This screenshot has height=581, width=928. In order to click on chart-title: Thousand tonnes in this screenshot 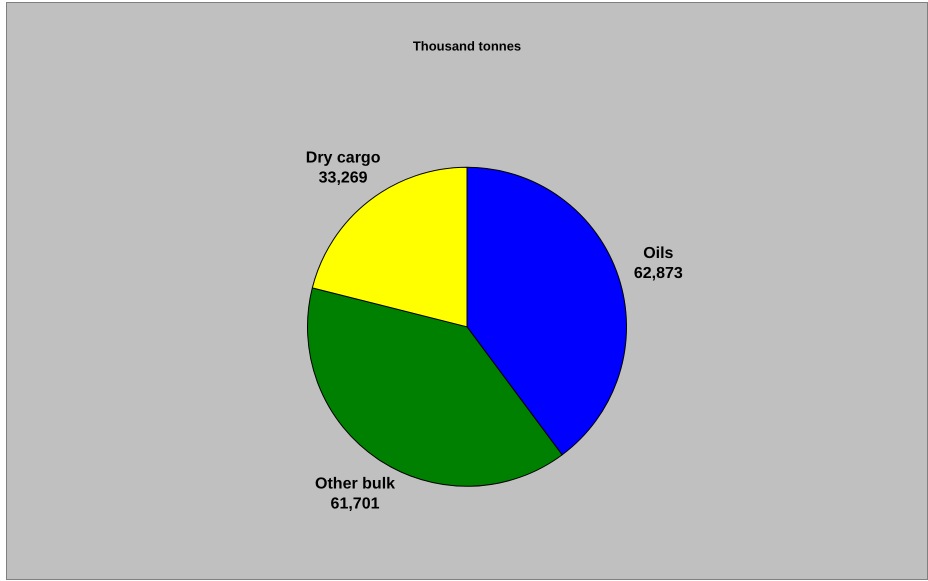, I will do `click(467, 46)`.